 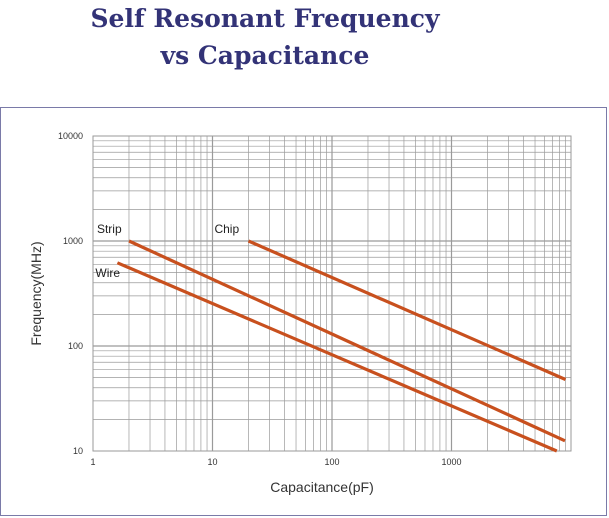 I want to click on series-label-strip: Strip, so click(x=109, y=229).